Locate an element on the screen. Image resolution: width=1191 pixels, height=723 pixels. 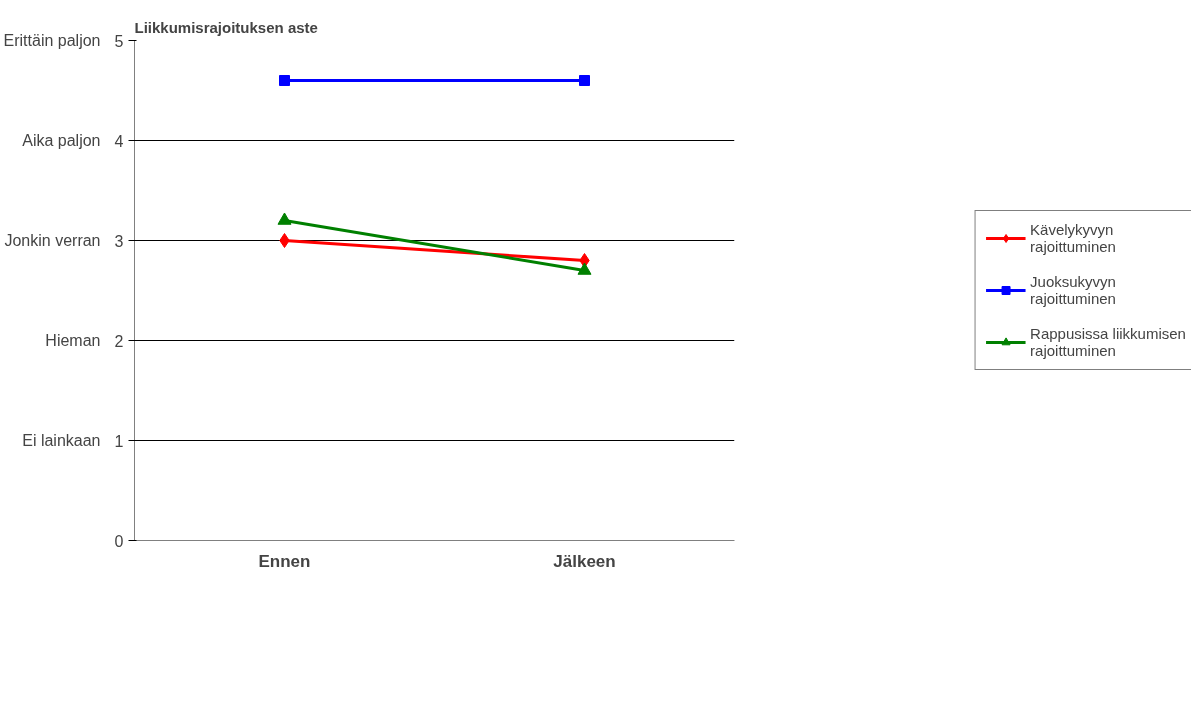
text: Jonkin verran is located at coordinates (52, 240).